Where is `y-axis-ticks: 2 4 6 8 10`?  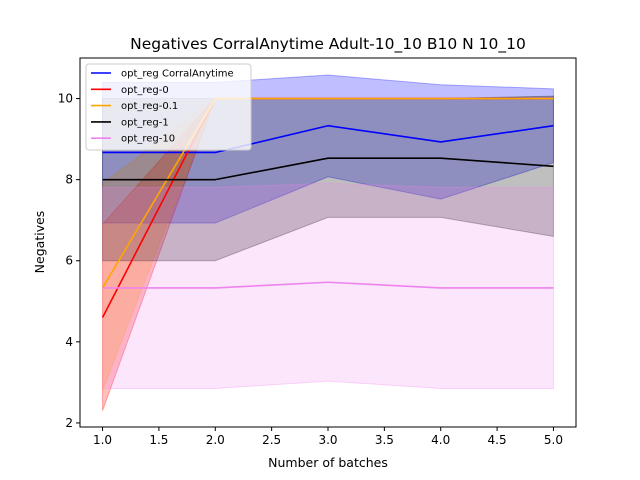 y-axis-ticks: 2 4 6 8 10 is located at coordinates (69, 261).